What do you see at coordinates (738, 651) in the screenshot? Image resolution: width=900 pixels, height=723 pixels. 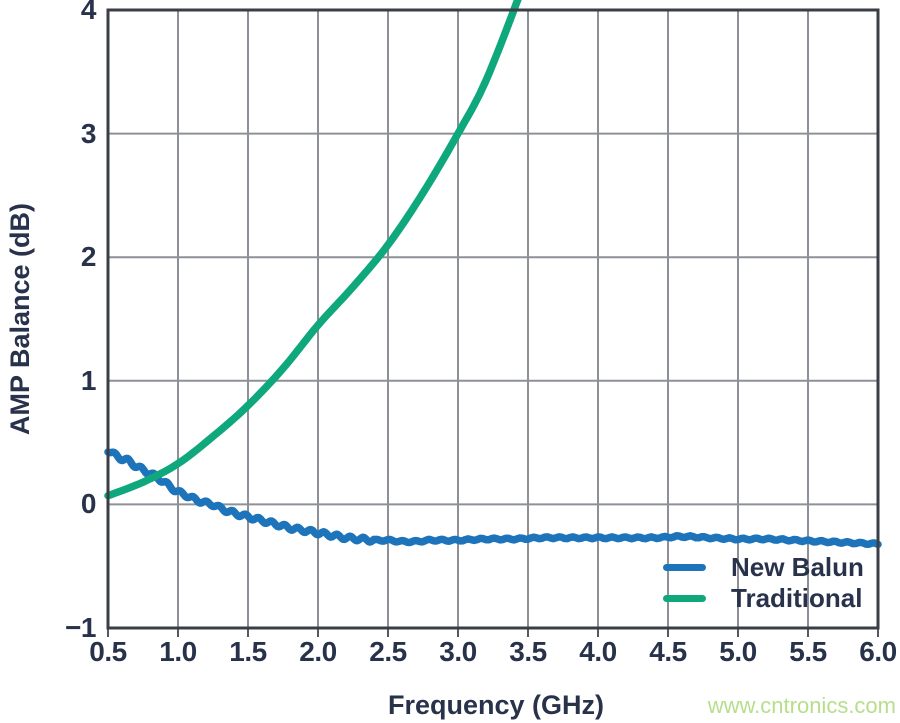 I see `x-tick-label: 5.0` at bounding box center [738, 651].